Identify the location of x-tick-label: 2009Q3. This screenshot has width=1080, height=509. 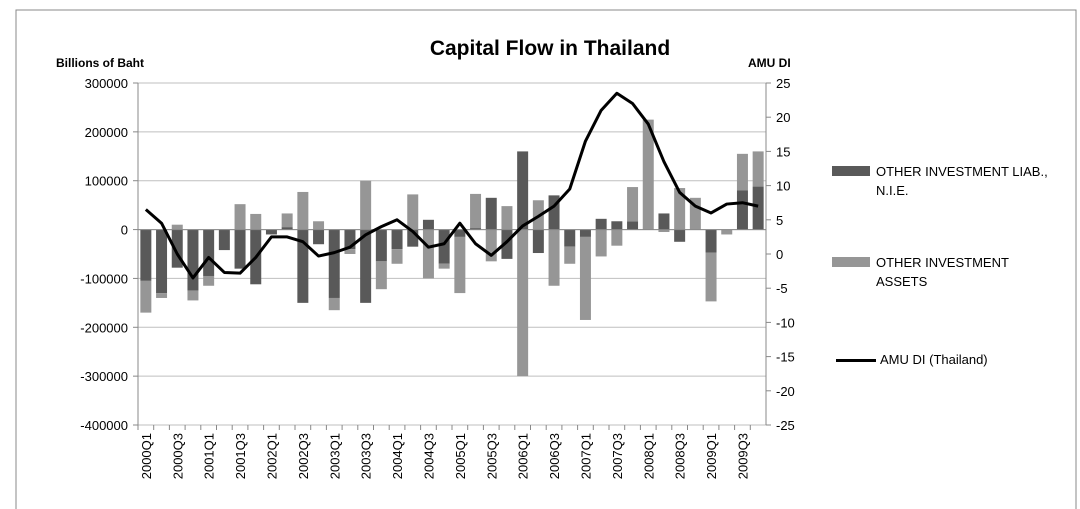
(742, 456).